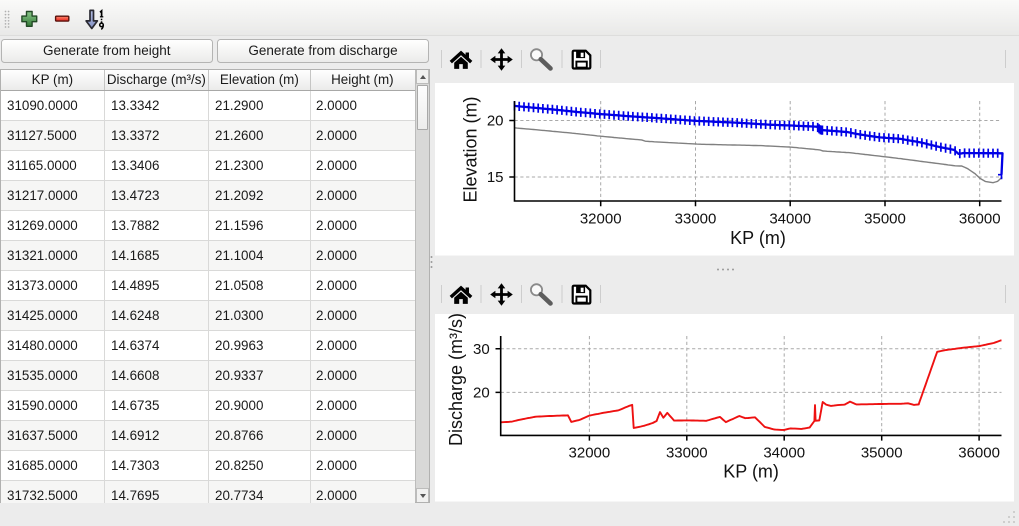 The image size is (1019, 526). I want to click on svg-text: 15, so click(495, 177).